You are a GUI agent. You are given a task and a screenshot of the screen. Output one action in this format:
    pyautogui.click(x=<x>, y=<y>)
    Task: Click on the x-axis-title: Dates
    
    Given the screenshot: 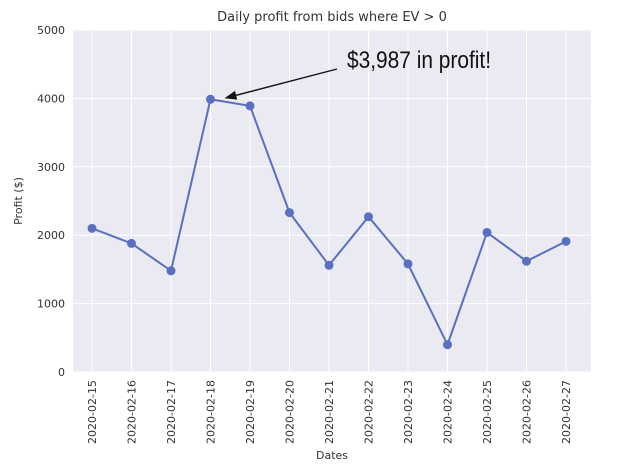 What is the action you would take?
    pyautogui.click(x=332, y=455)
    